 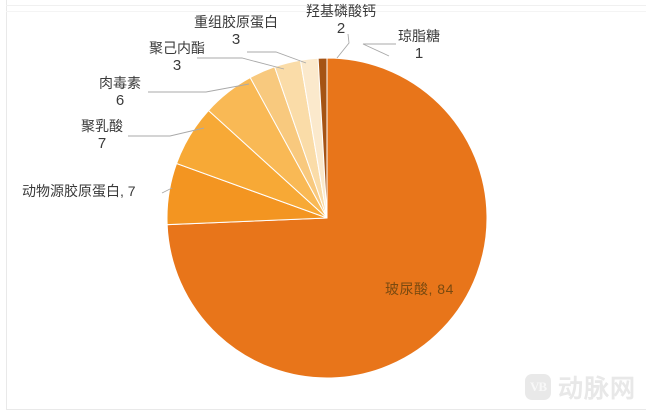 I want to click on watermark-text: 动脉网, so click(x=596, y=388).